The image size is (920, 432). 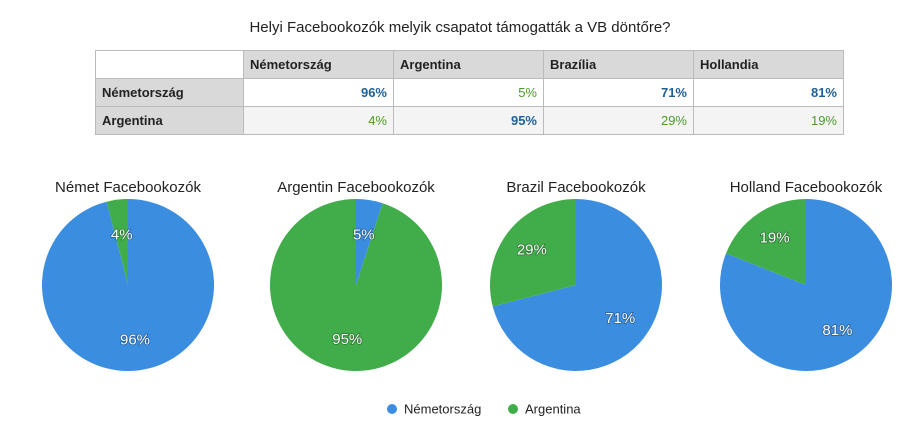 What do you see at coordinates (364, 235) in the screenshot?
I see `data-label: 5%` at bounding box center [364, 235].